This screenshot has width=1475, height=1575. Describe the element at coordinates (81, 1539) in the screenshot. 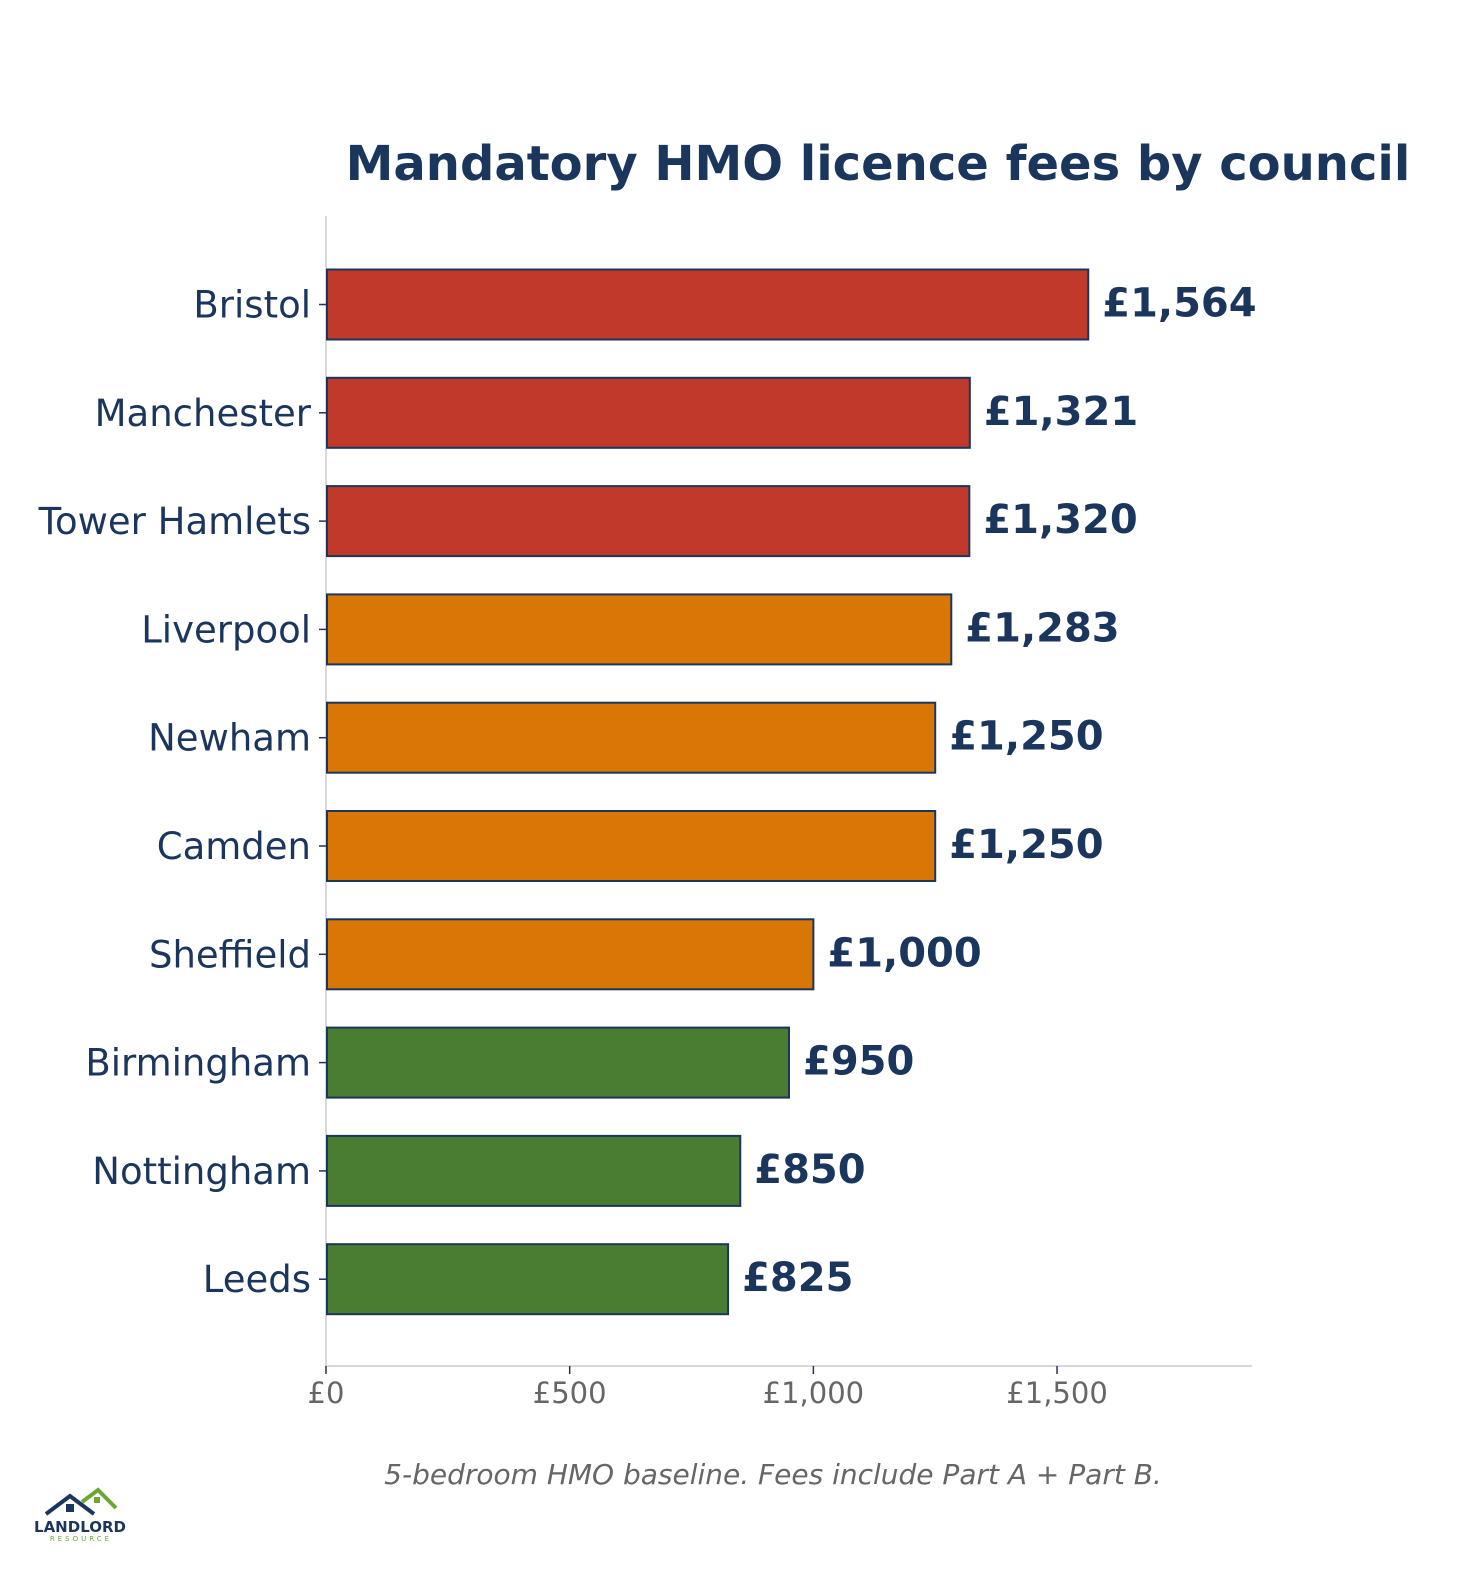

I see `logo-subtitle: RESOURCE` at that location.